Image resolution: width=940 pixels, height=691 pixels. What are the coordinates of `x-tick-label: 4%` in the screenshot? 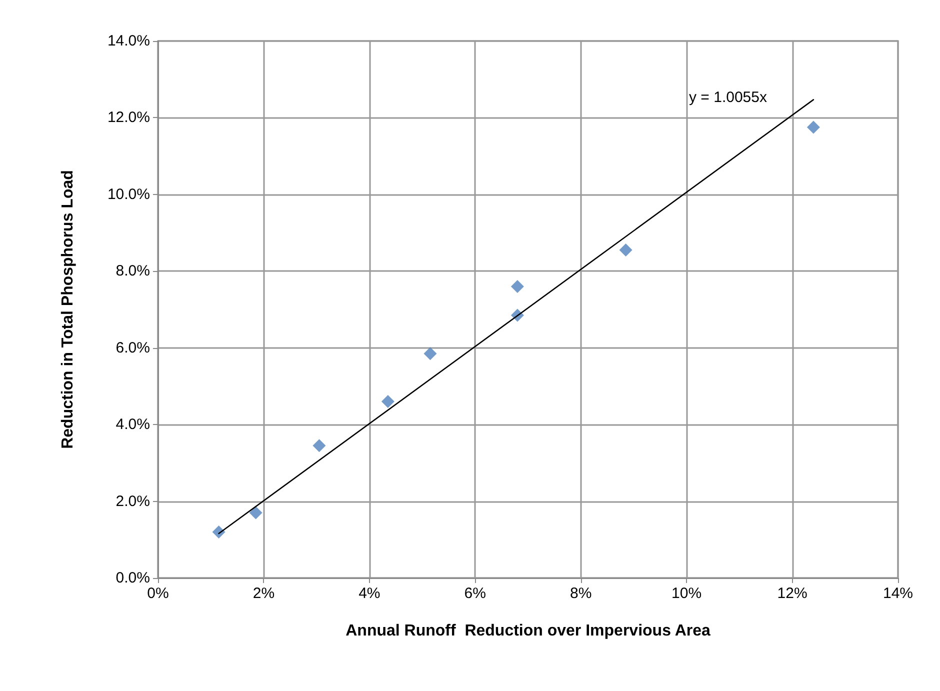 It's located at (369, 593).